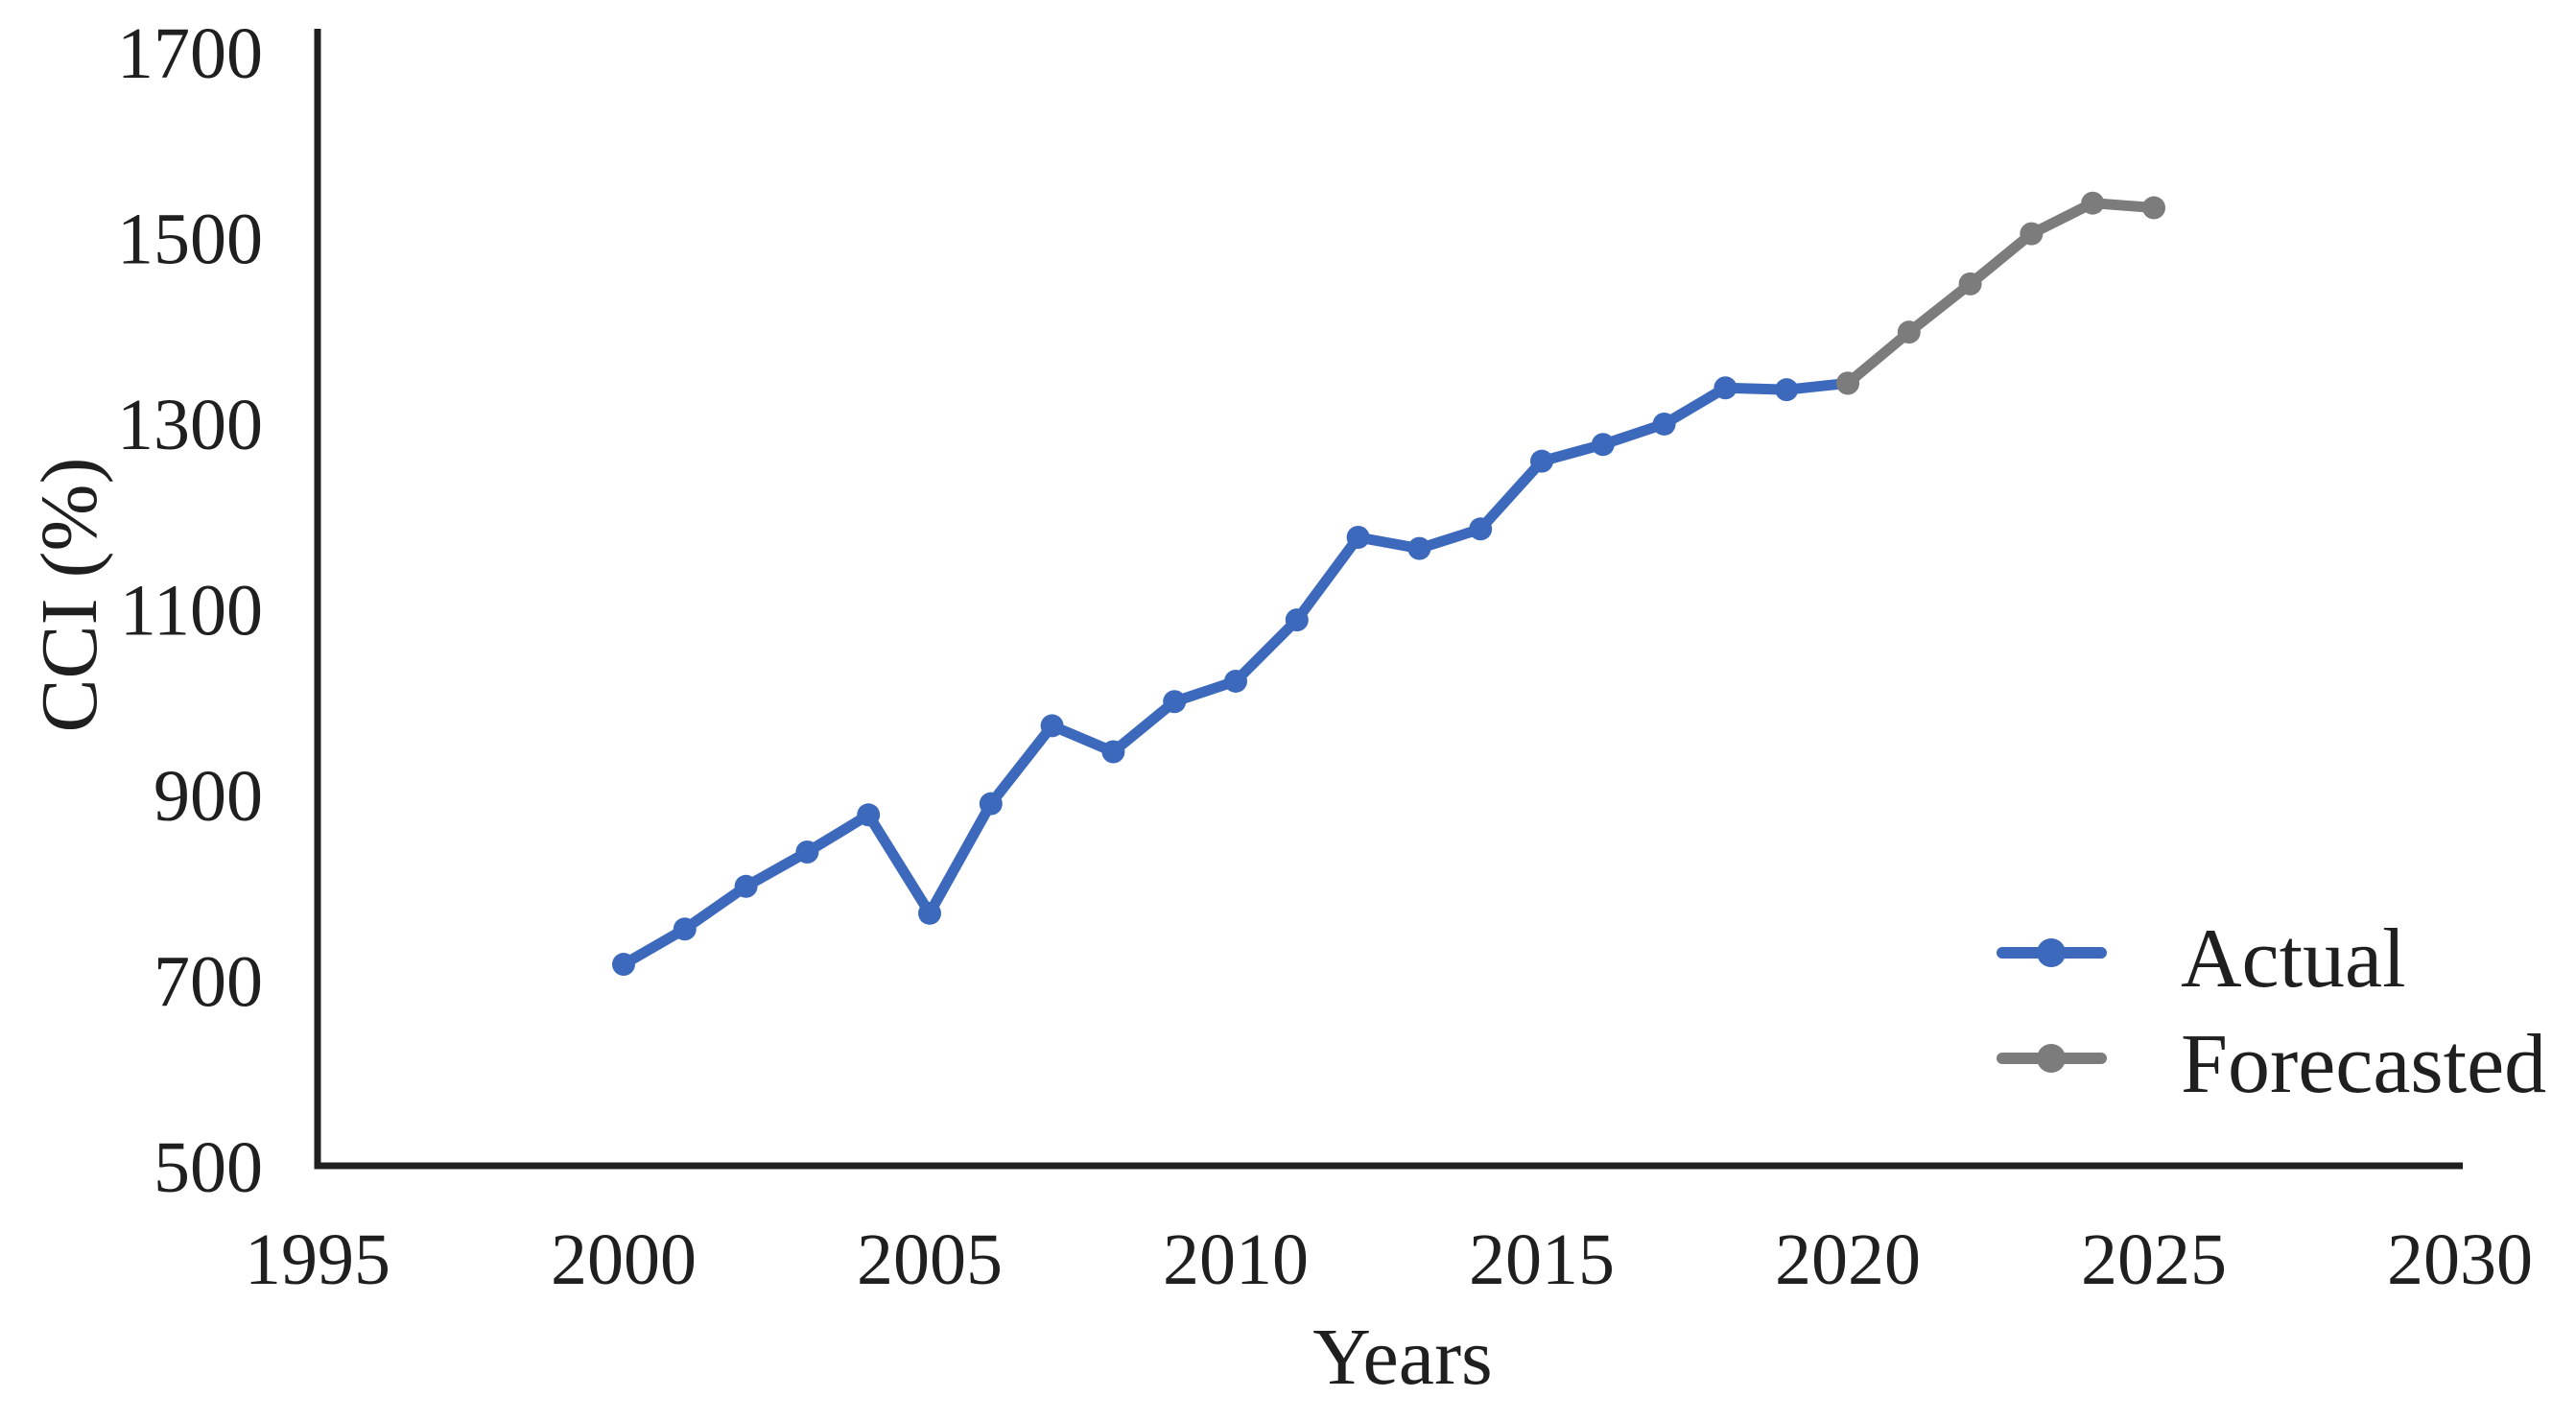 This screenshot has width=2576, height=1421. Describe the element at coordinates (2051, 952) in the screenshot. I see `actual-legend-swatch-marker` at that location.